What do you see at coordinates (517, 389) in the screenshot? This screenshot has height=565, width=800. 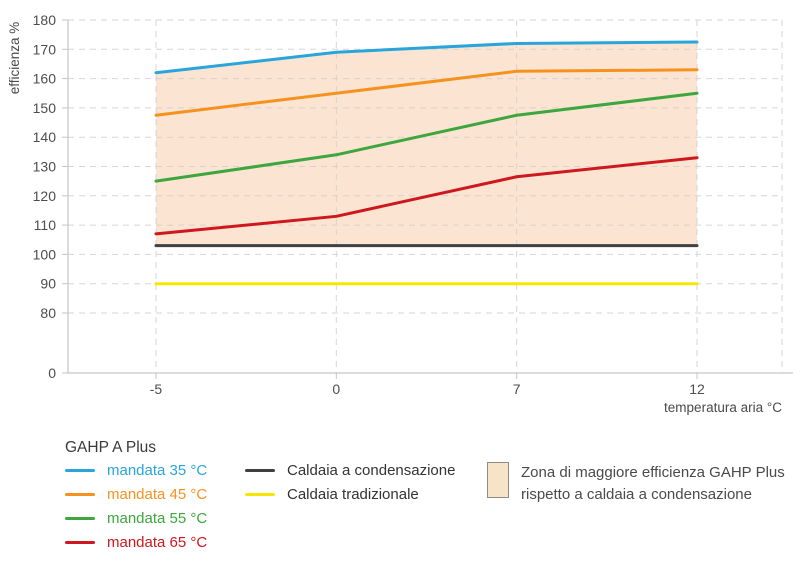 I see `x-tick-label-2: 7` at bounding box center [517, 389].